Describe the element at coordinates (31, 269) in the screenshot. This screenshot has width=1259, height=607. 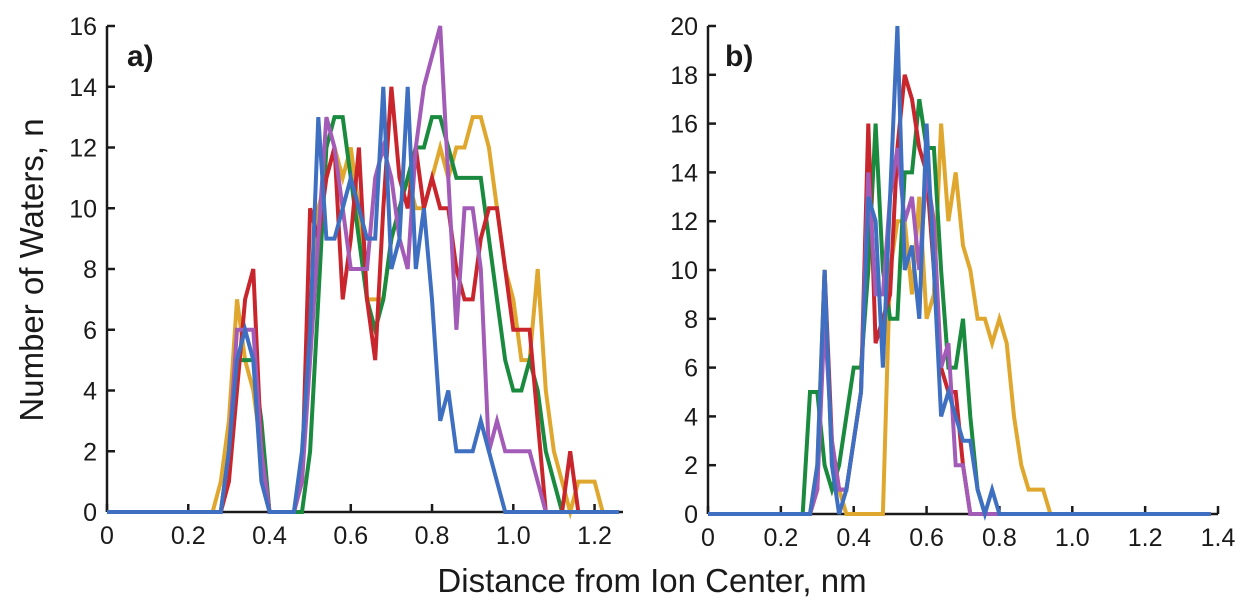
I see `y-axis-title: Number of Waters, n` at that location.